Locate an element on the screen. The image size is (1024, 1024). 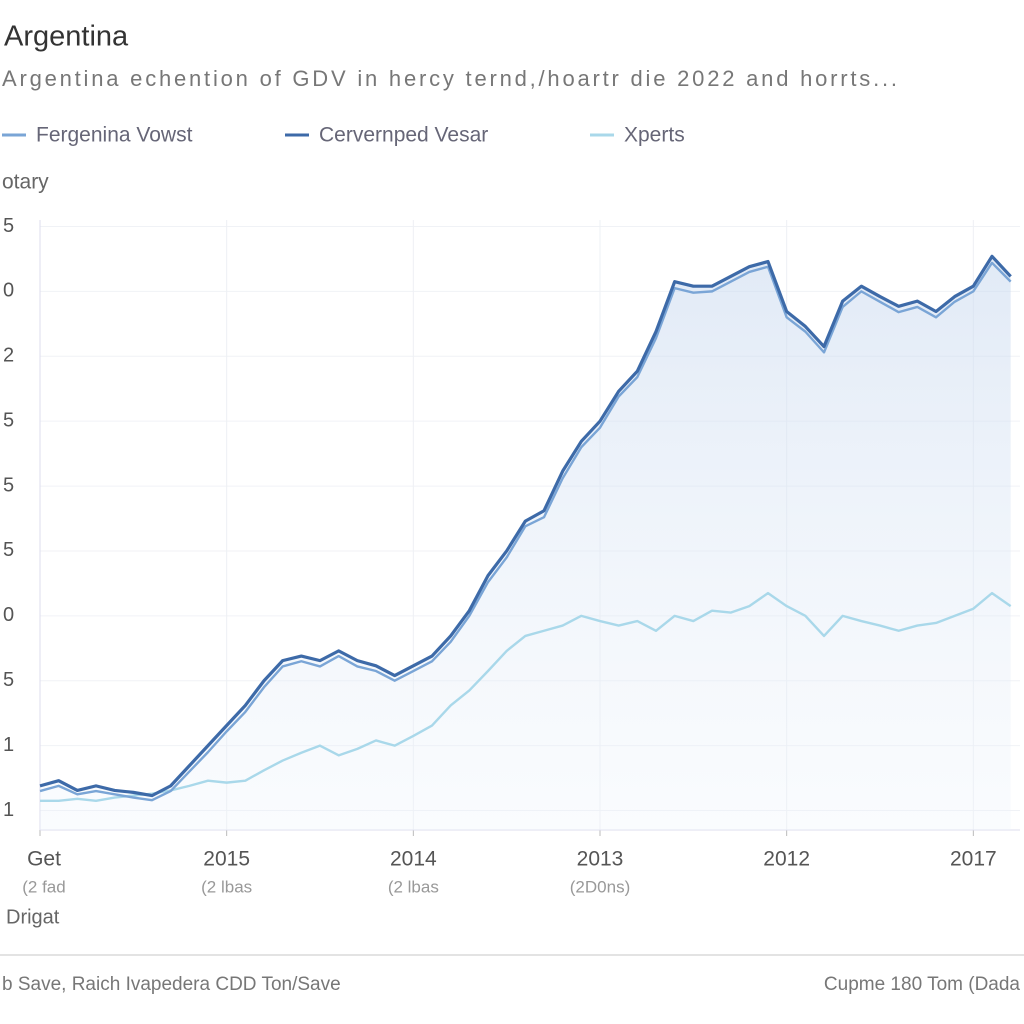
legend-label: Cervernped Vesar is located at coordinates (403, 135).